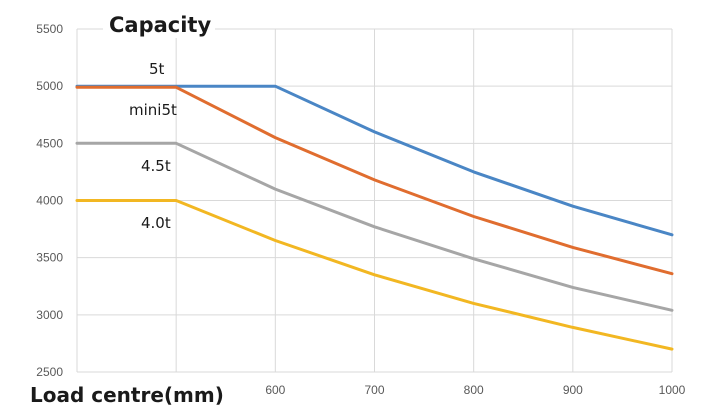 The height and width of the screenshot is (411, 702). I want to click on x-axis-title: Load centre(mm), so click(127, 395).